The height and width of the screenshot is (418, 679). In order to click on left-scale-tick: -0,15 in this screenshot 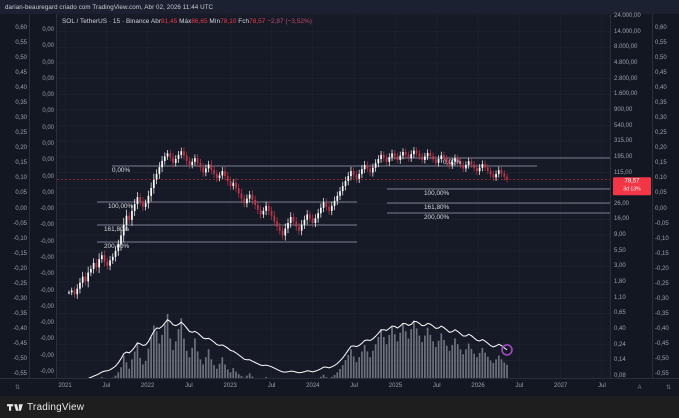, I will do `click(20, 253)`.